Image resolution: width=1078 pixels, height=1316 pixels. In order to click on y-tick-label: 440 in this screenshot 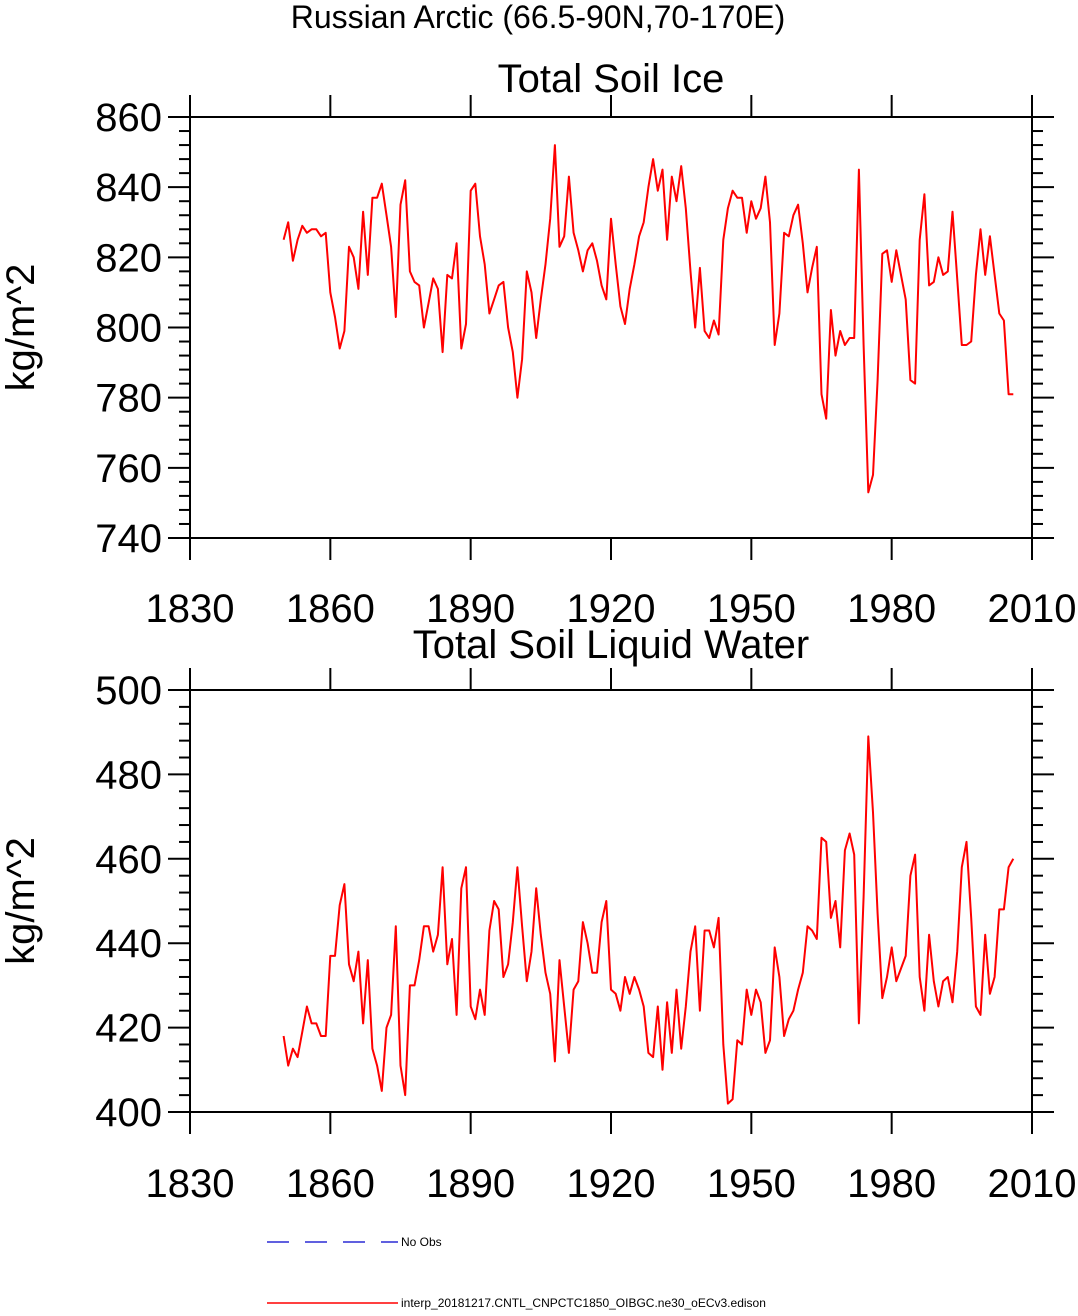, I will do `click(128, 944)`.